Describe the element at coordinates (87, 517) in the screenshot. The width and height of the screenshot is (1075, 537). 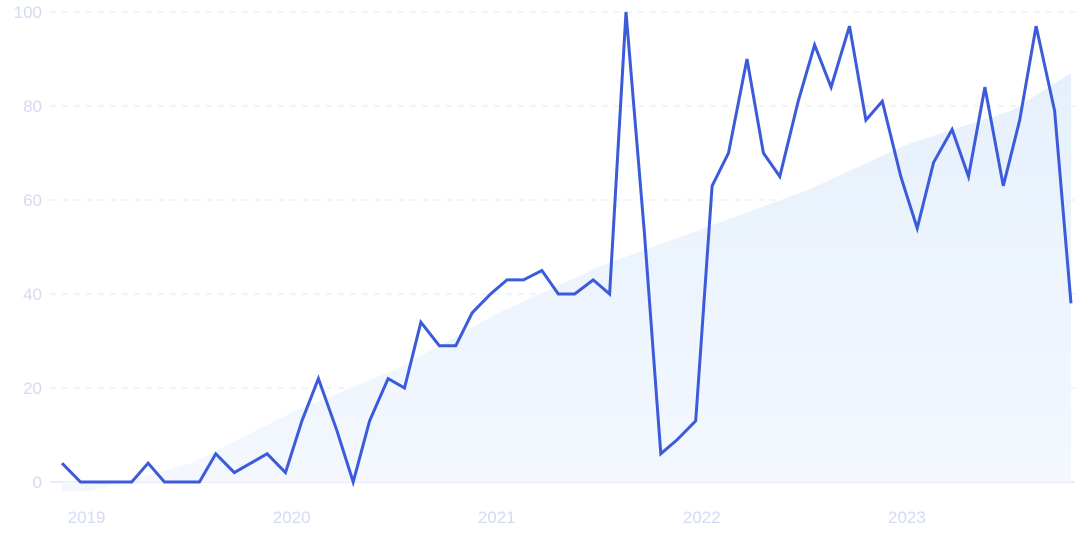
I see `x-tick-label: 2019` at that location.